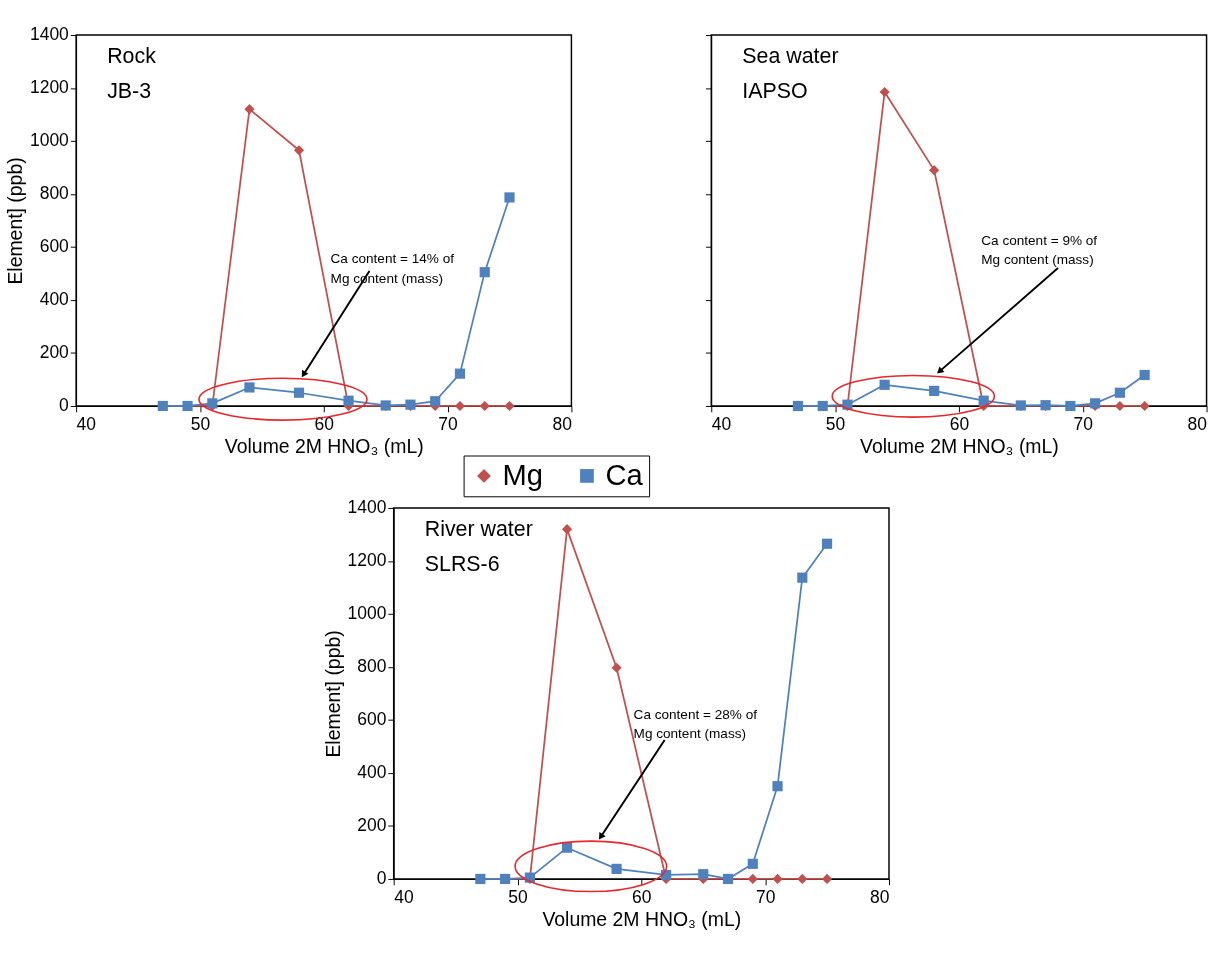  I want to click on legend-label: Ca, so click(624, 474).